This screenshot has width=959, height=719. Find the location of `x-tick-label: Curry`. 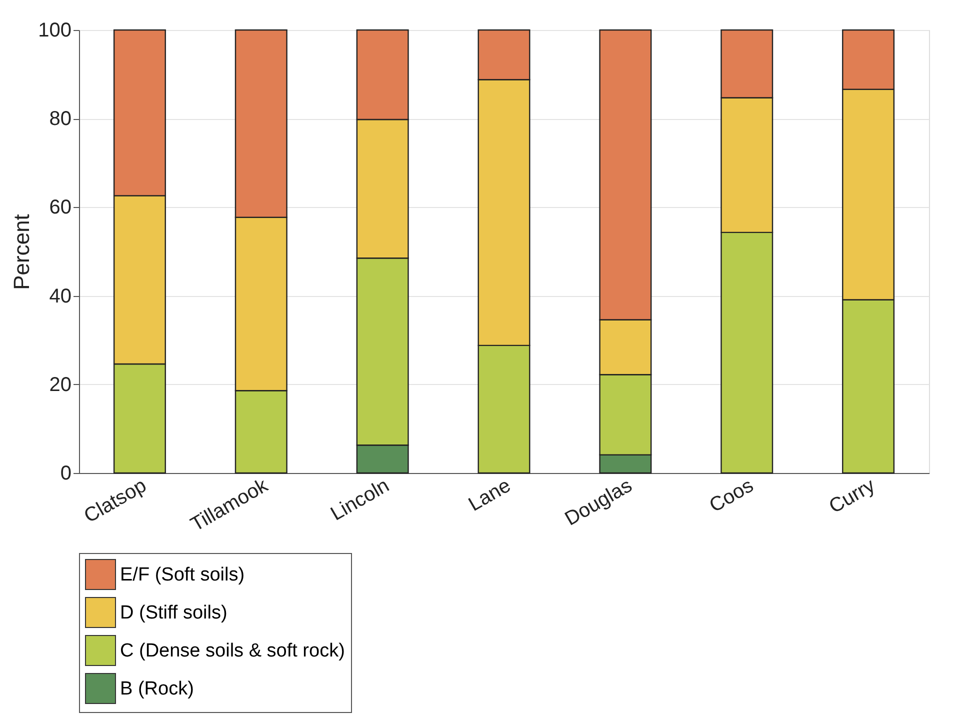

x-tick-label: Curry is located at coordinates (852, 496).